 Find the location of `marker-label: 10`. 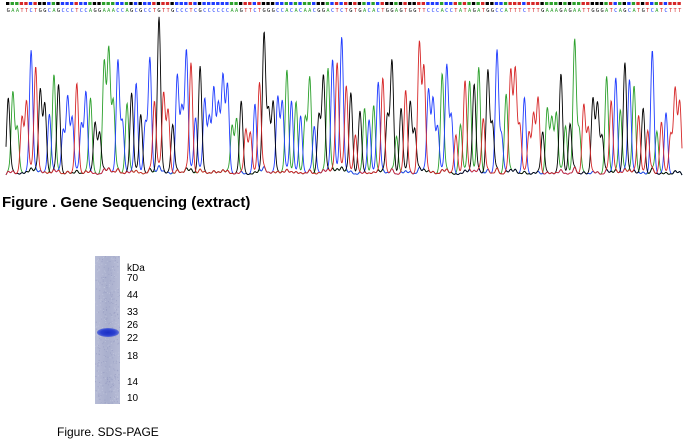

marker-label: 10 is located at coordinates (133, 398).